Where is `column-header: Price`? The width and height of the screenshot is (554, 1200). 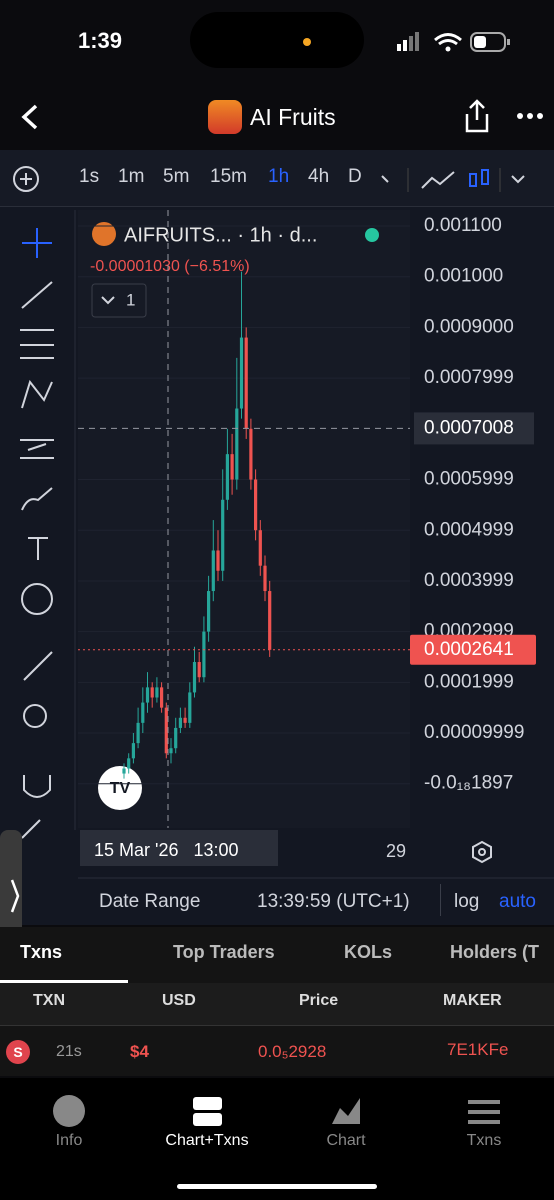
column-header: Price is located at coordinates (319, 1000).